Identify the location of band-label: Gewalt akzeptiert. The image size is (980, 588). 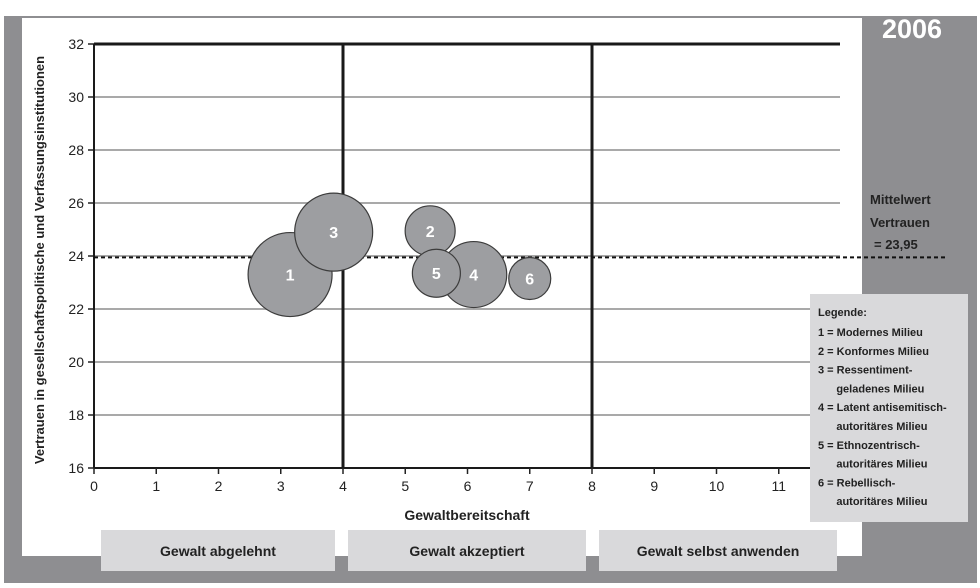
(466, 551).